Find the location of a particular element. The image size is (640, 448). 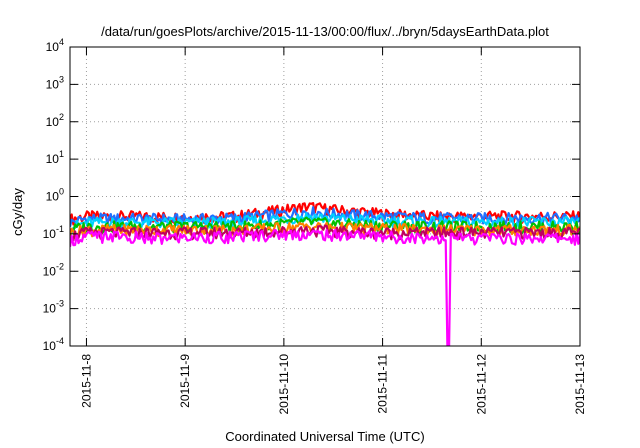

y-tick-exponent: 0 is located at coordinates (61, 192).